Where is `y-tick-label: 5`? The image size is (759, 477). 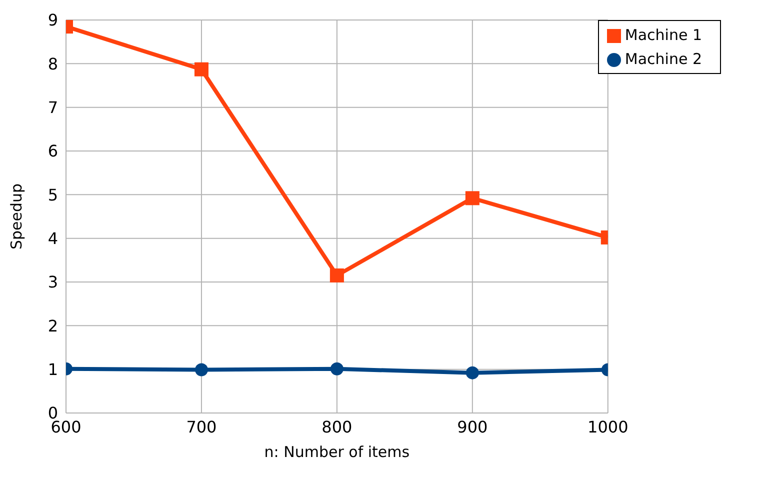
y-tick-label: 5 is located at coordinates (53, 194).